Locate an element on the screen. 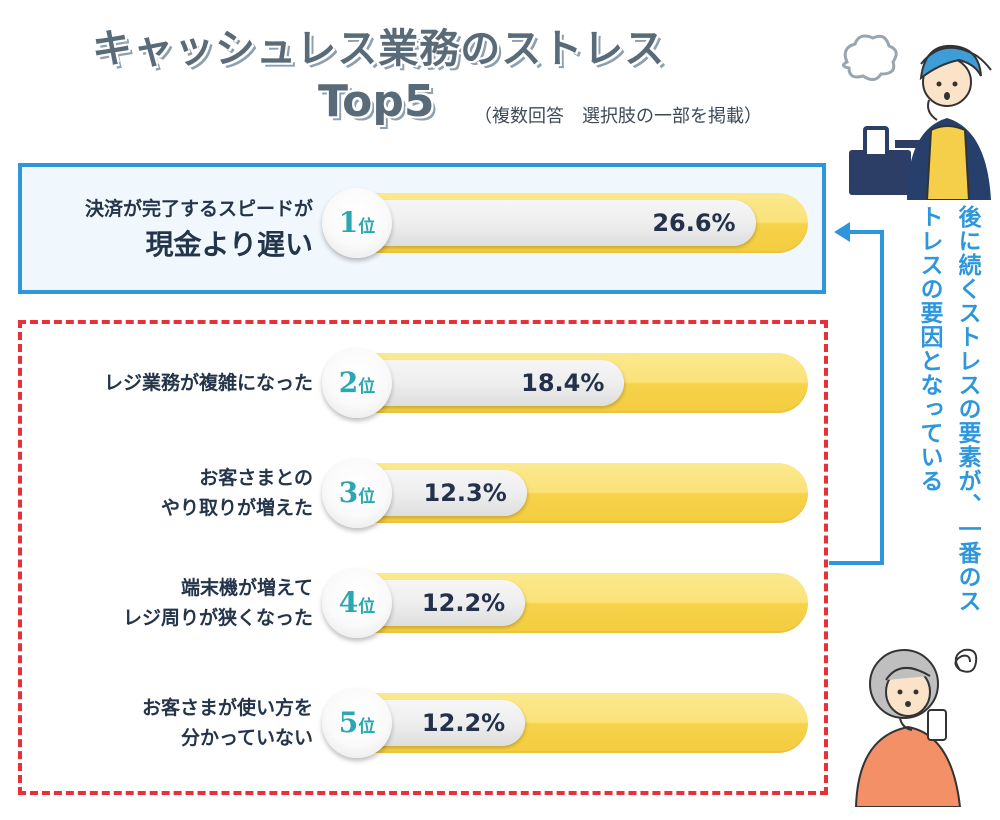 Image resolution: width=1000 pixels, height=820 pixels. rank-badge-2: 2位 is located at coordinates (357, 383).